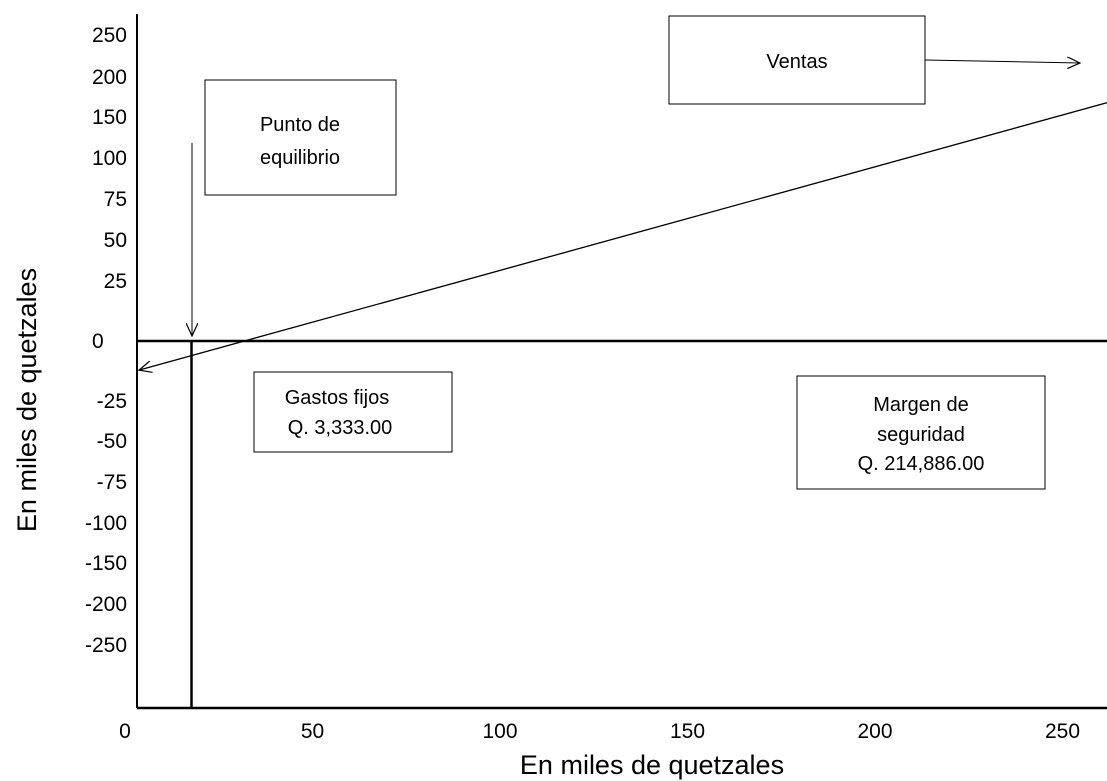 The image size is (1107, 781). Describe the element at coordinates (1002, 61) in the screenshot. I see `ventas-arrow` at that location.